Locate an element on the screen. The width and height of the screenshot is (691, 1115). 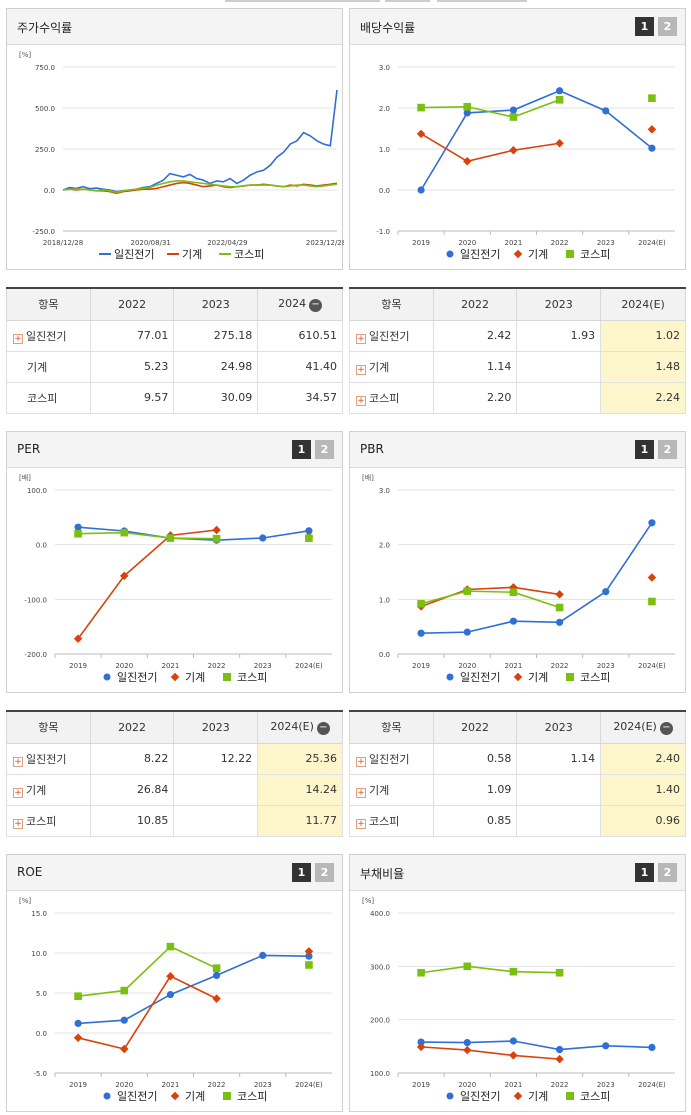
value-cell: 1.14 is located at coordinates (475, 366).